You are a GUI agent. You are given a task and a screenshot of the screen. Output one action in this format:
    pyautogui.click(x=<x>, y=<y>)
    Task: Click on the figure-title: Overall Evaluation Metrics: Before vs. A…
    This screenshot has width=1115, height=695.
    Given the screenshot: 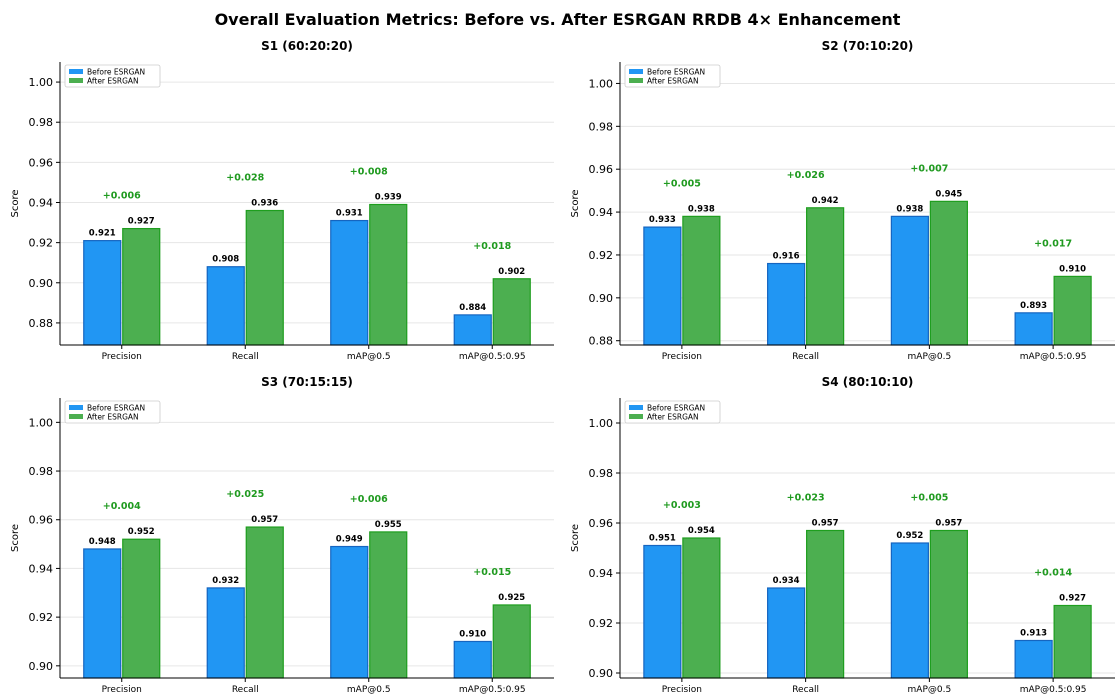 What is the action you would take?
    pyautogui.click(x=557, y=19)
    